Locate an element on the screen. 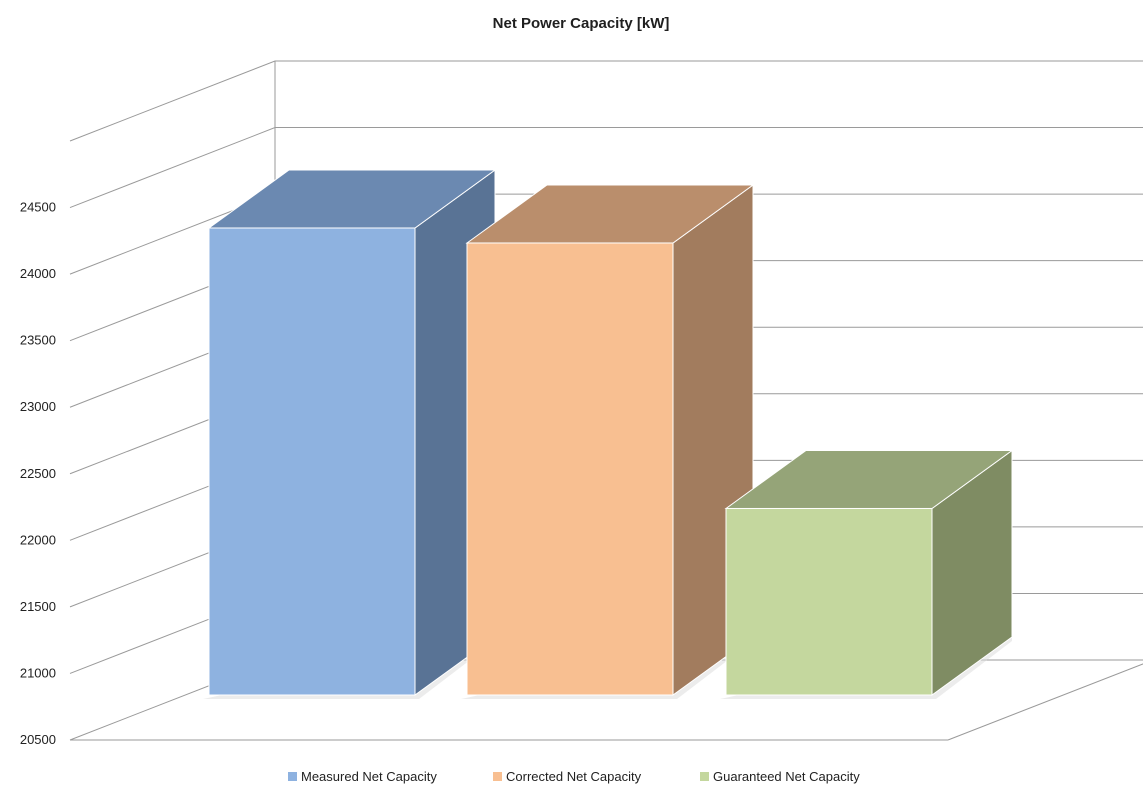  legend-label: Measured Net Capacity is located at coordinates (369, 776).